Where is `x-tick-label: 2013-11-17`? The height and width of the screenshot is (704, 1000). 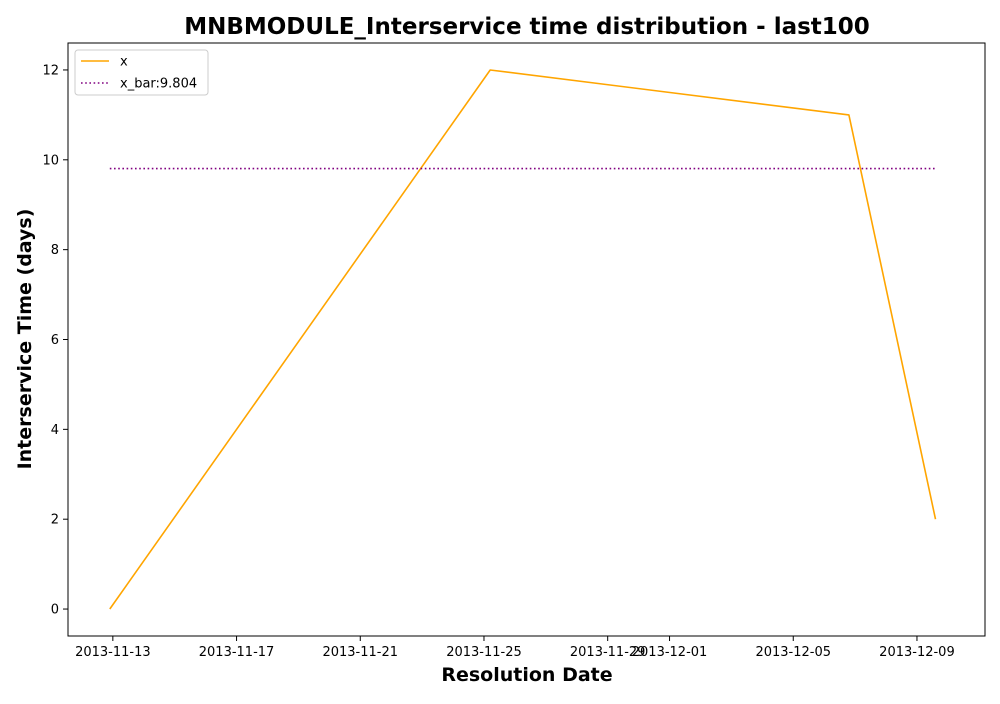 x-tick-label: 2013-11-17 is located at coordinates (237, 652).